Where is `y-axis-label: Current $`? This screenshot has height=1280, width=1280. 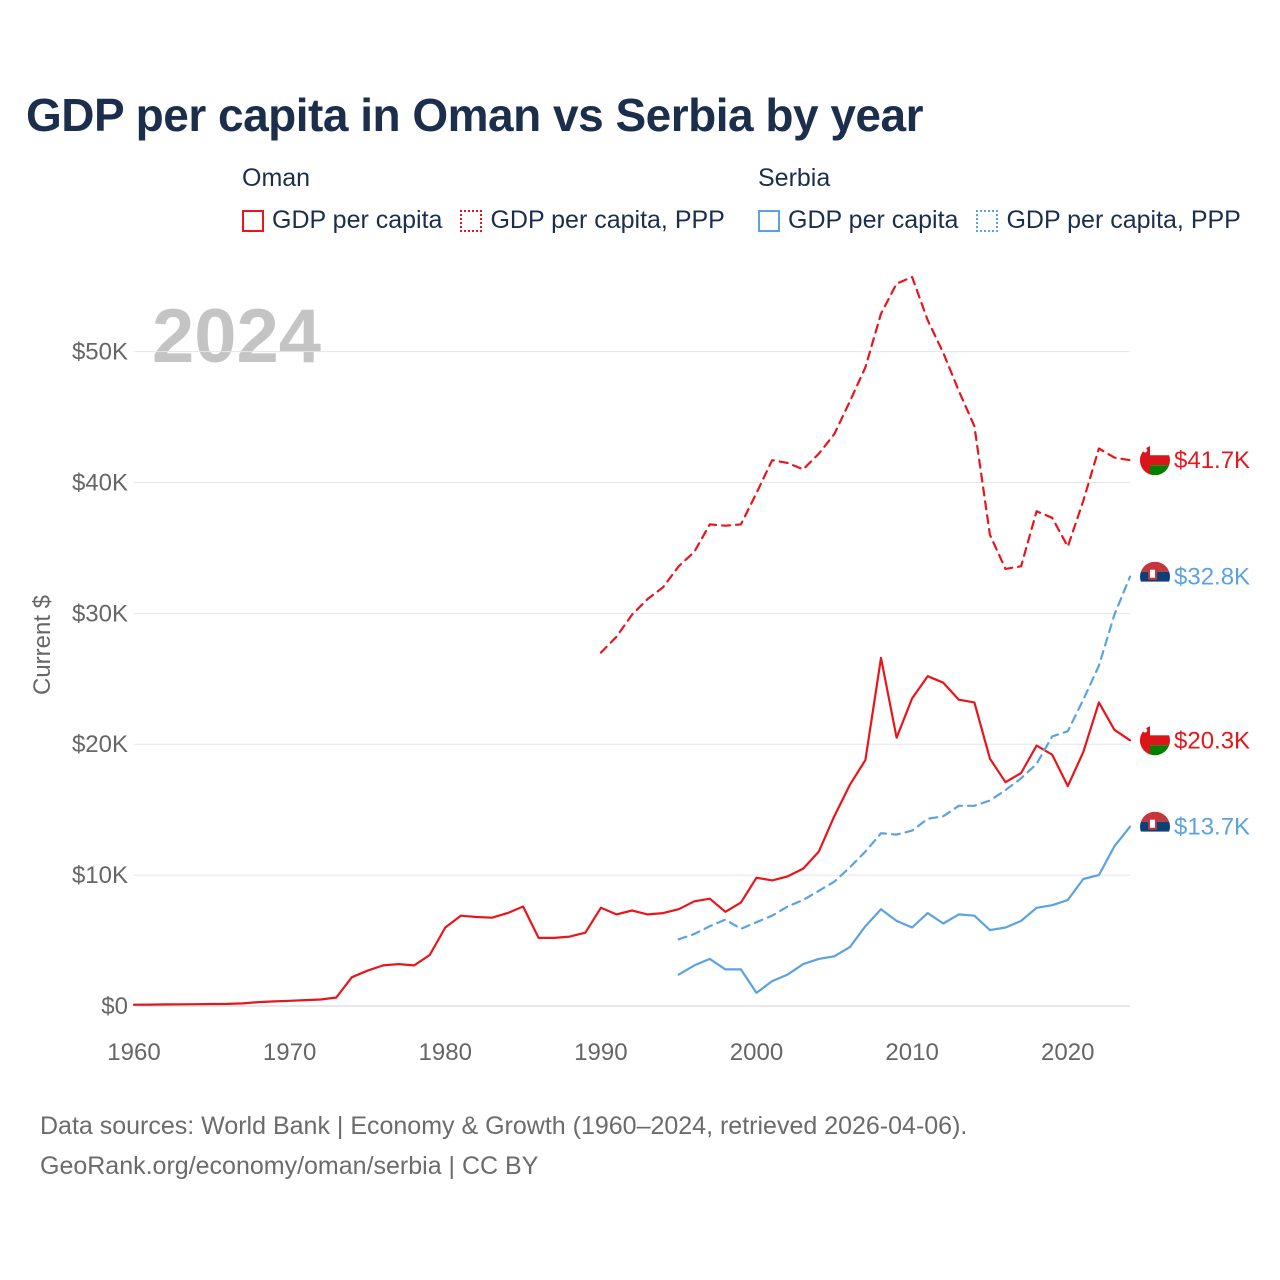
y-axis-label: Current $ is located at coordinates (42, 645).